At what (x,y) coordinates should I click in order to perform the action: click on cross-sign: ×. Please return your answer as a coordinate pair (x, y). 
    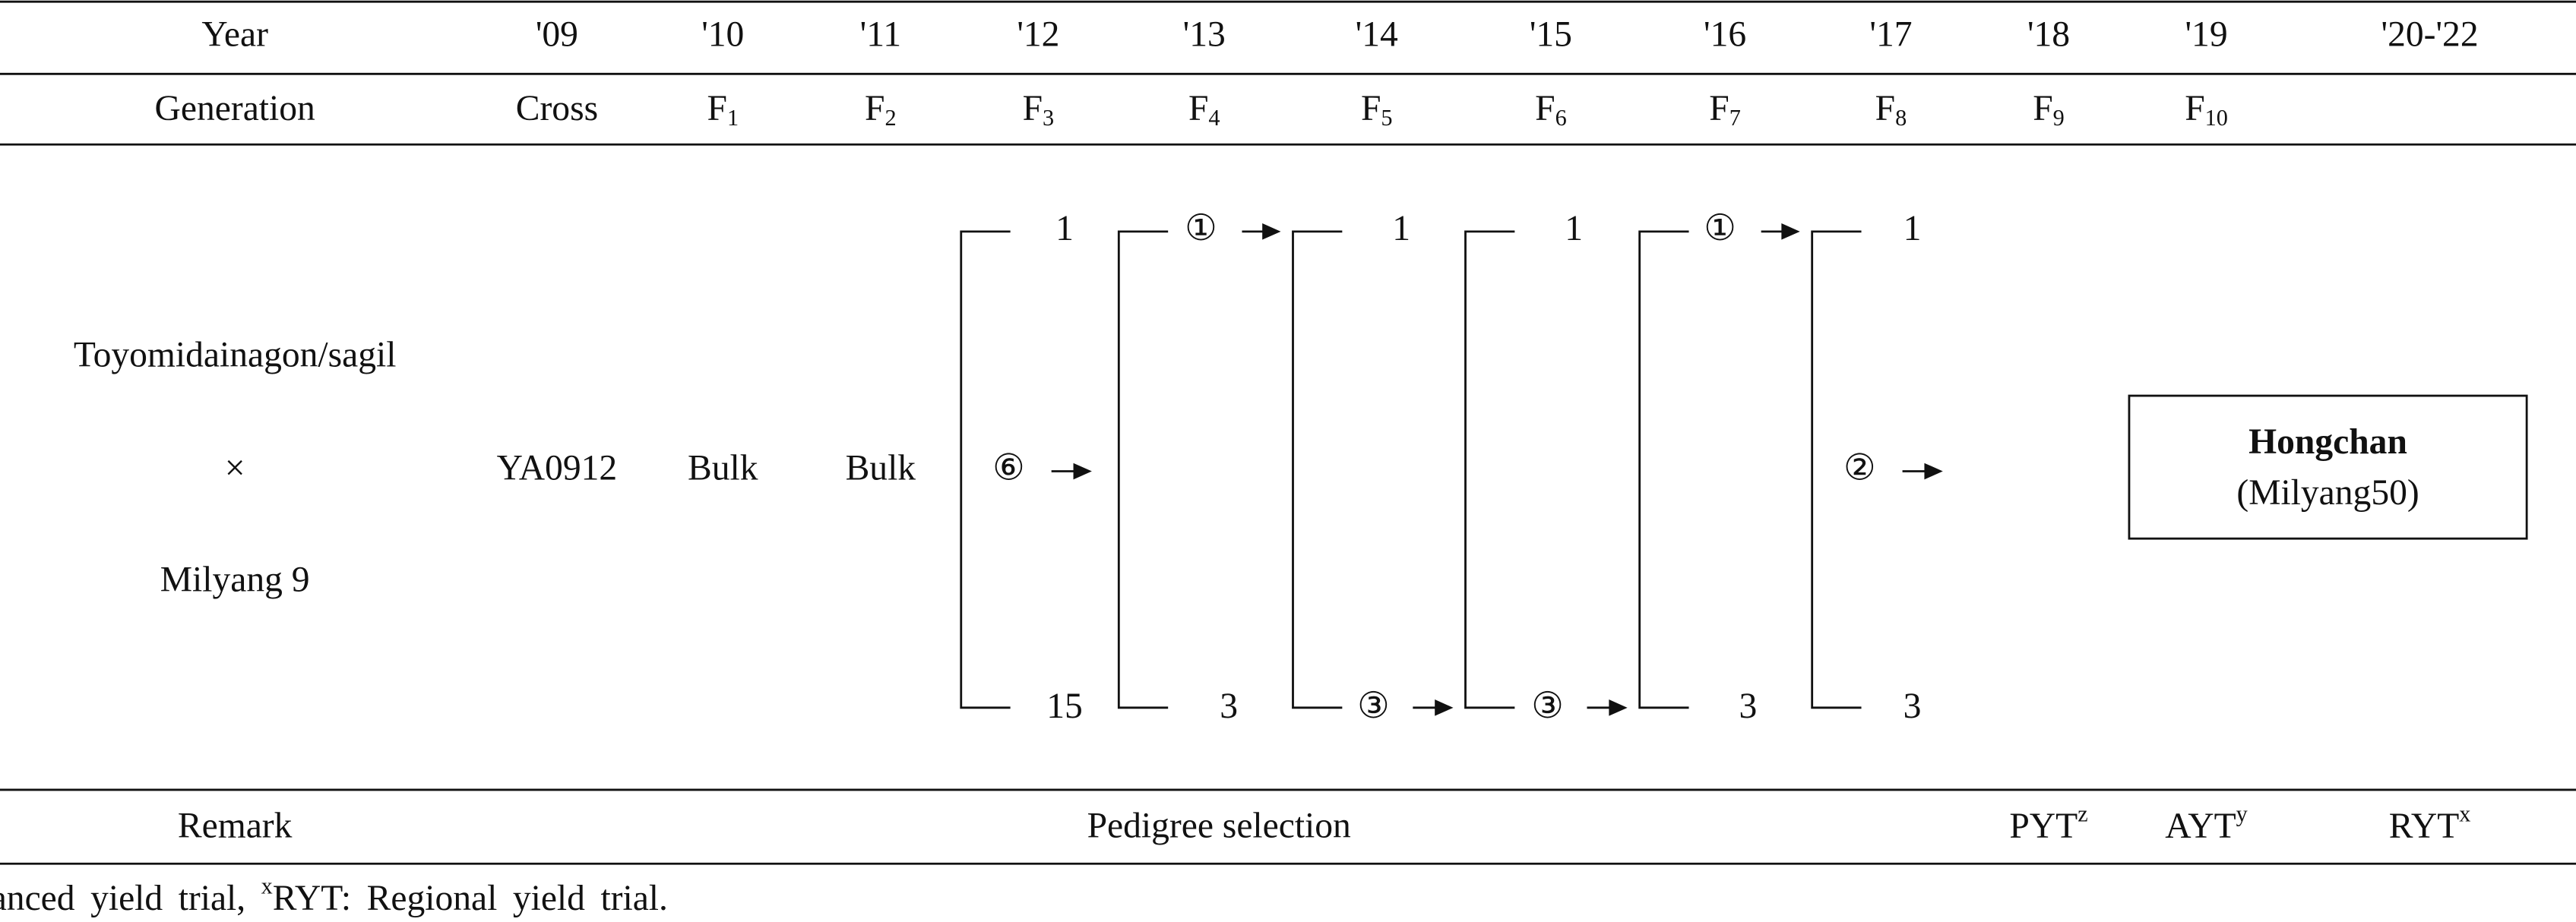
    Looking at the image, I should click on (235, 468).